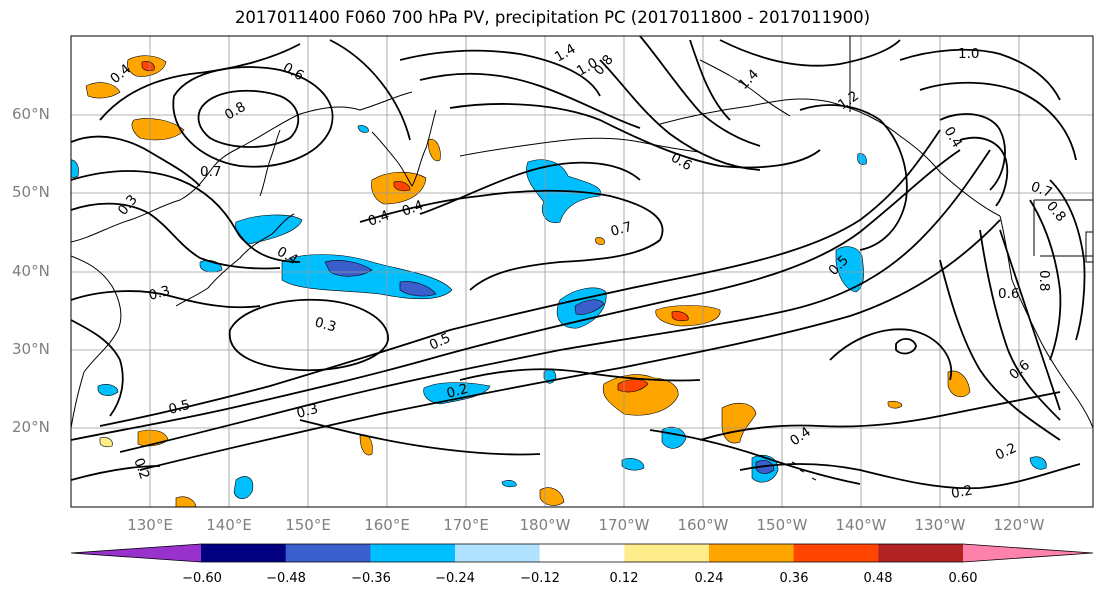  I want to click on lat-label: 30°N, so click(31, 349).